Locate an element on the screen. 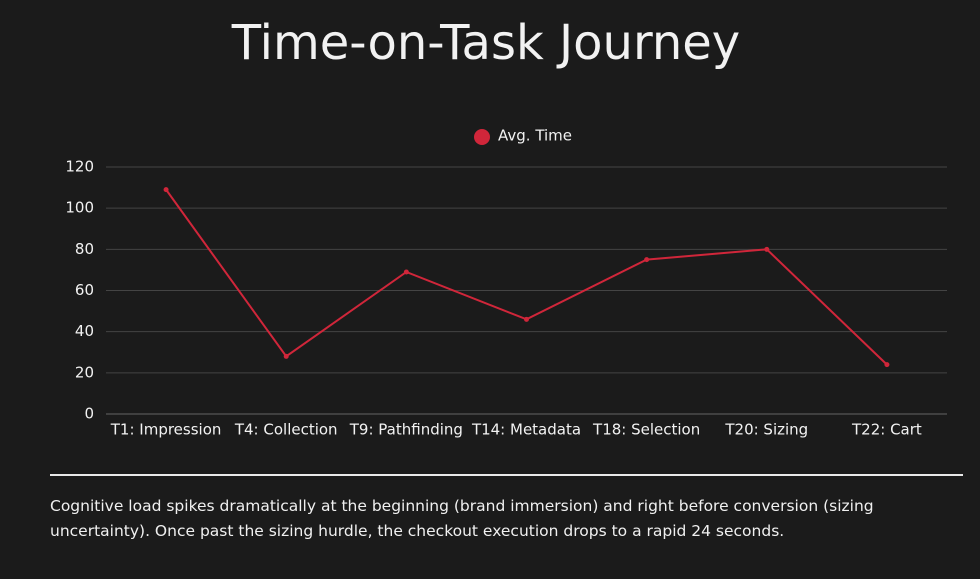  legend-label: Avg. Time is located at coordinates (535, 136).